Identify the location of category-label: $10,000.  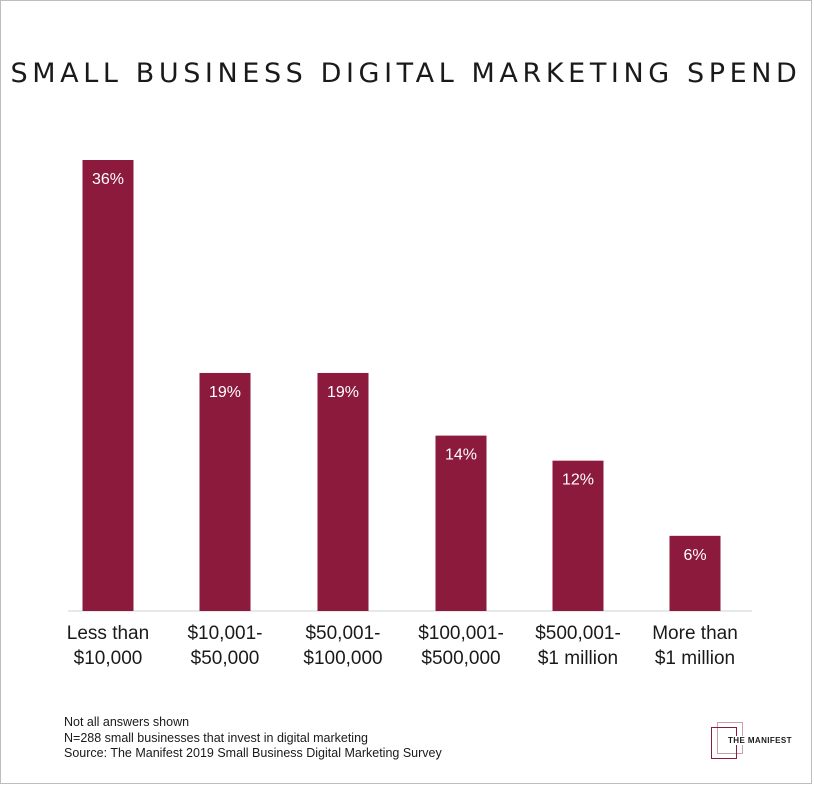
(108, 658).